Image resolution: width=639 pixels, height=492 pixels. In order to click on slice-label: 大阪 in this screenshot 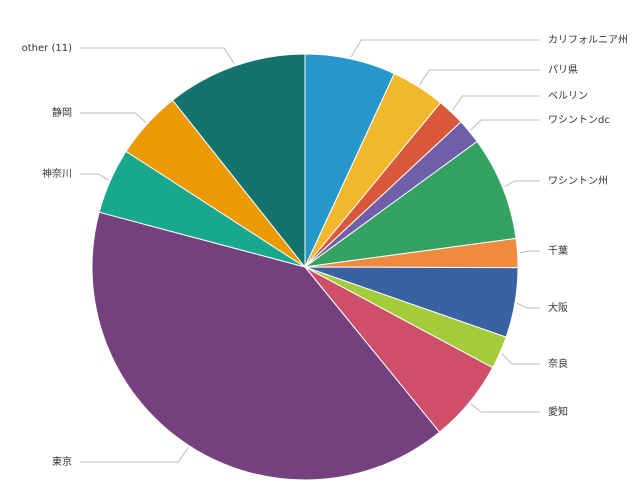, I will do `click(558, 307)`.